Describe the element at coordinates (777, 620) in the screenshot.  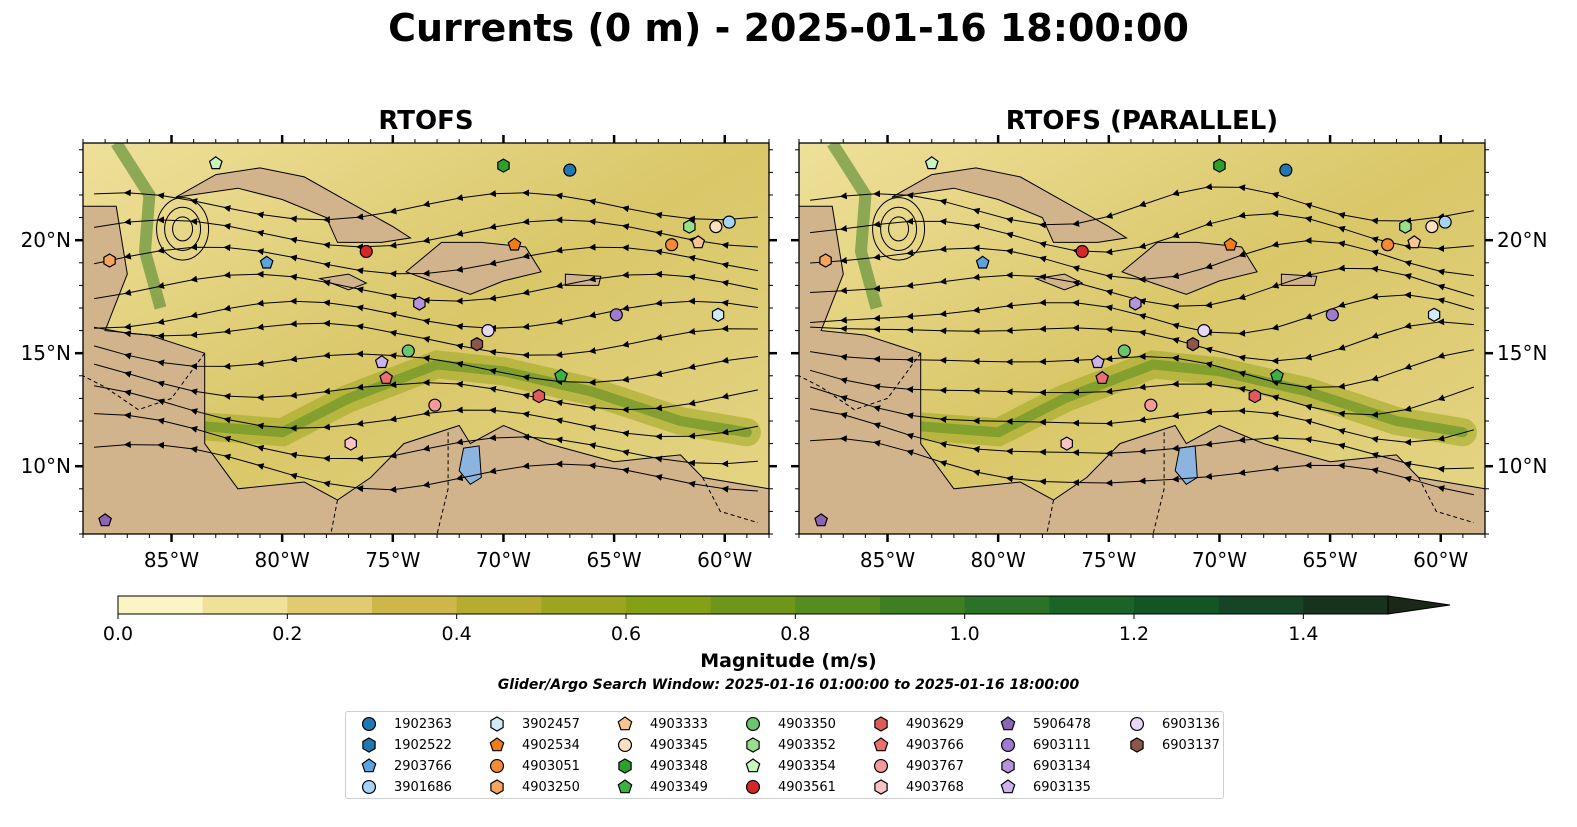
I see `colorbar: 0.0 0.2 0.4 0.6 0.8 1.0 1.2 1.4` at that location.